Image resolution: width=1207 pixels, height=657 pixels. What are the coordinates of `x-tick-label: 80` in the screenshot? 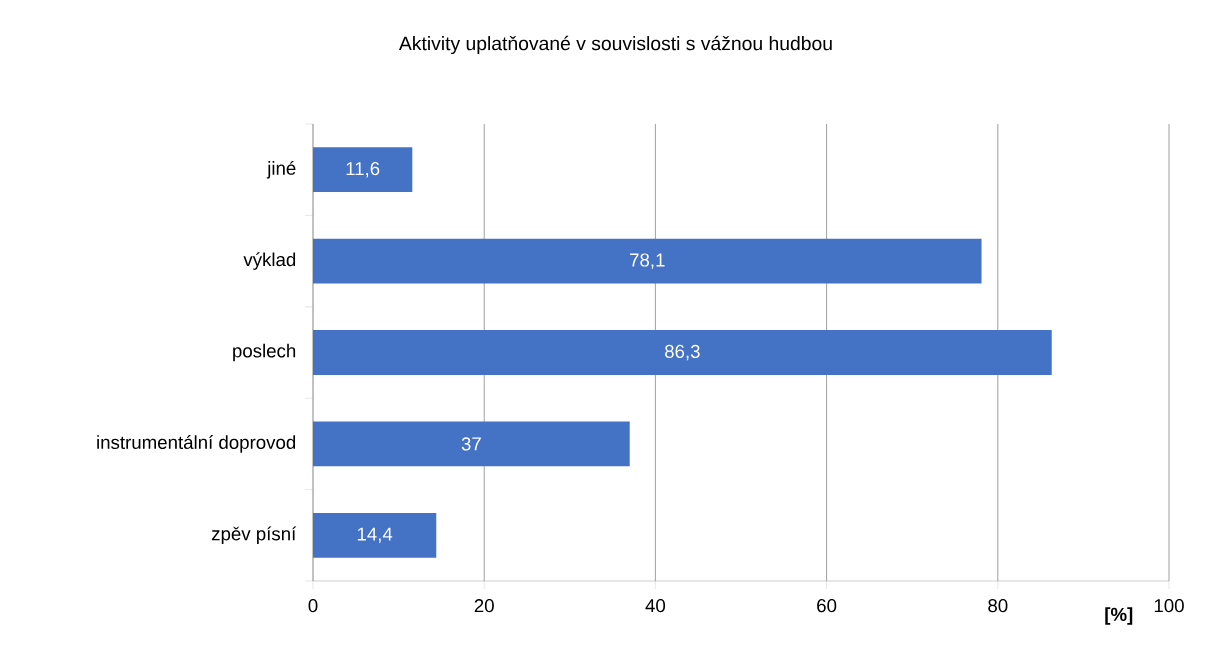 It's located at (998, 606).